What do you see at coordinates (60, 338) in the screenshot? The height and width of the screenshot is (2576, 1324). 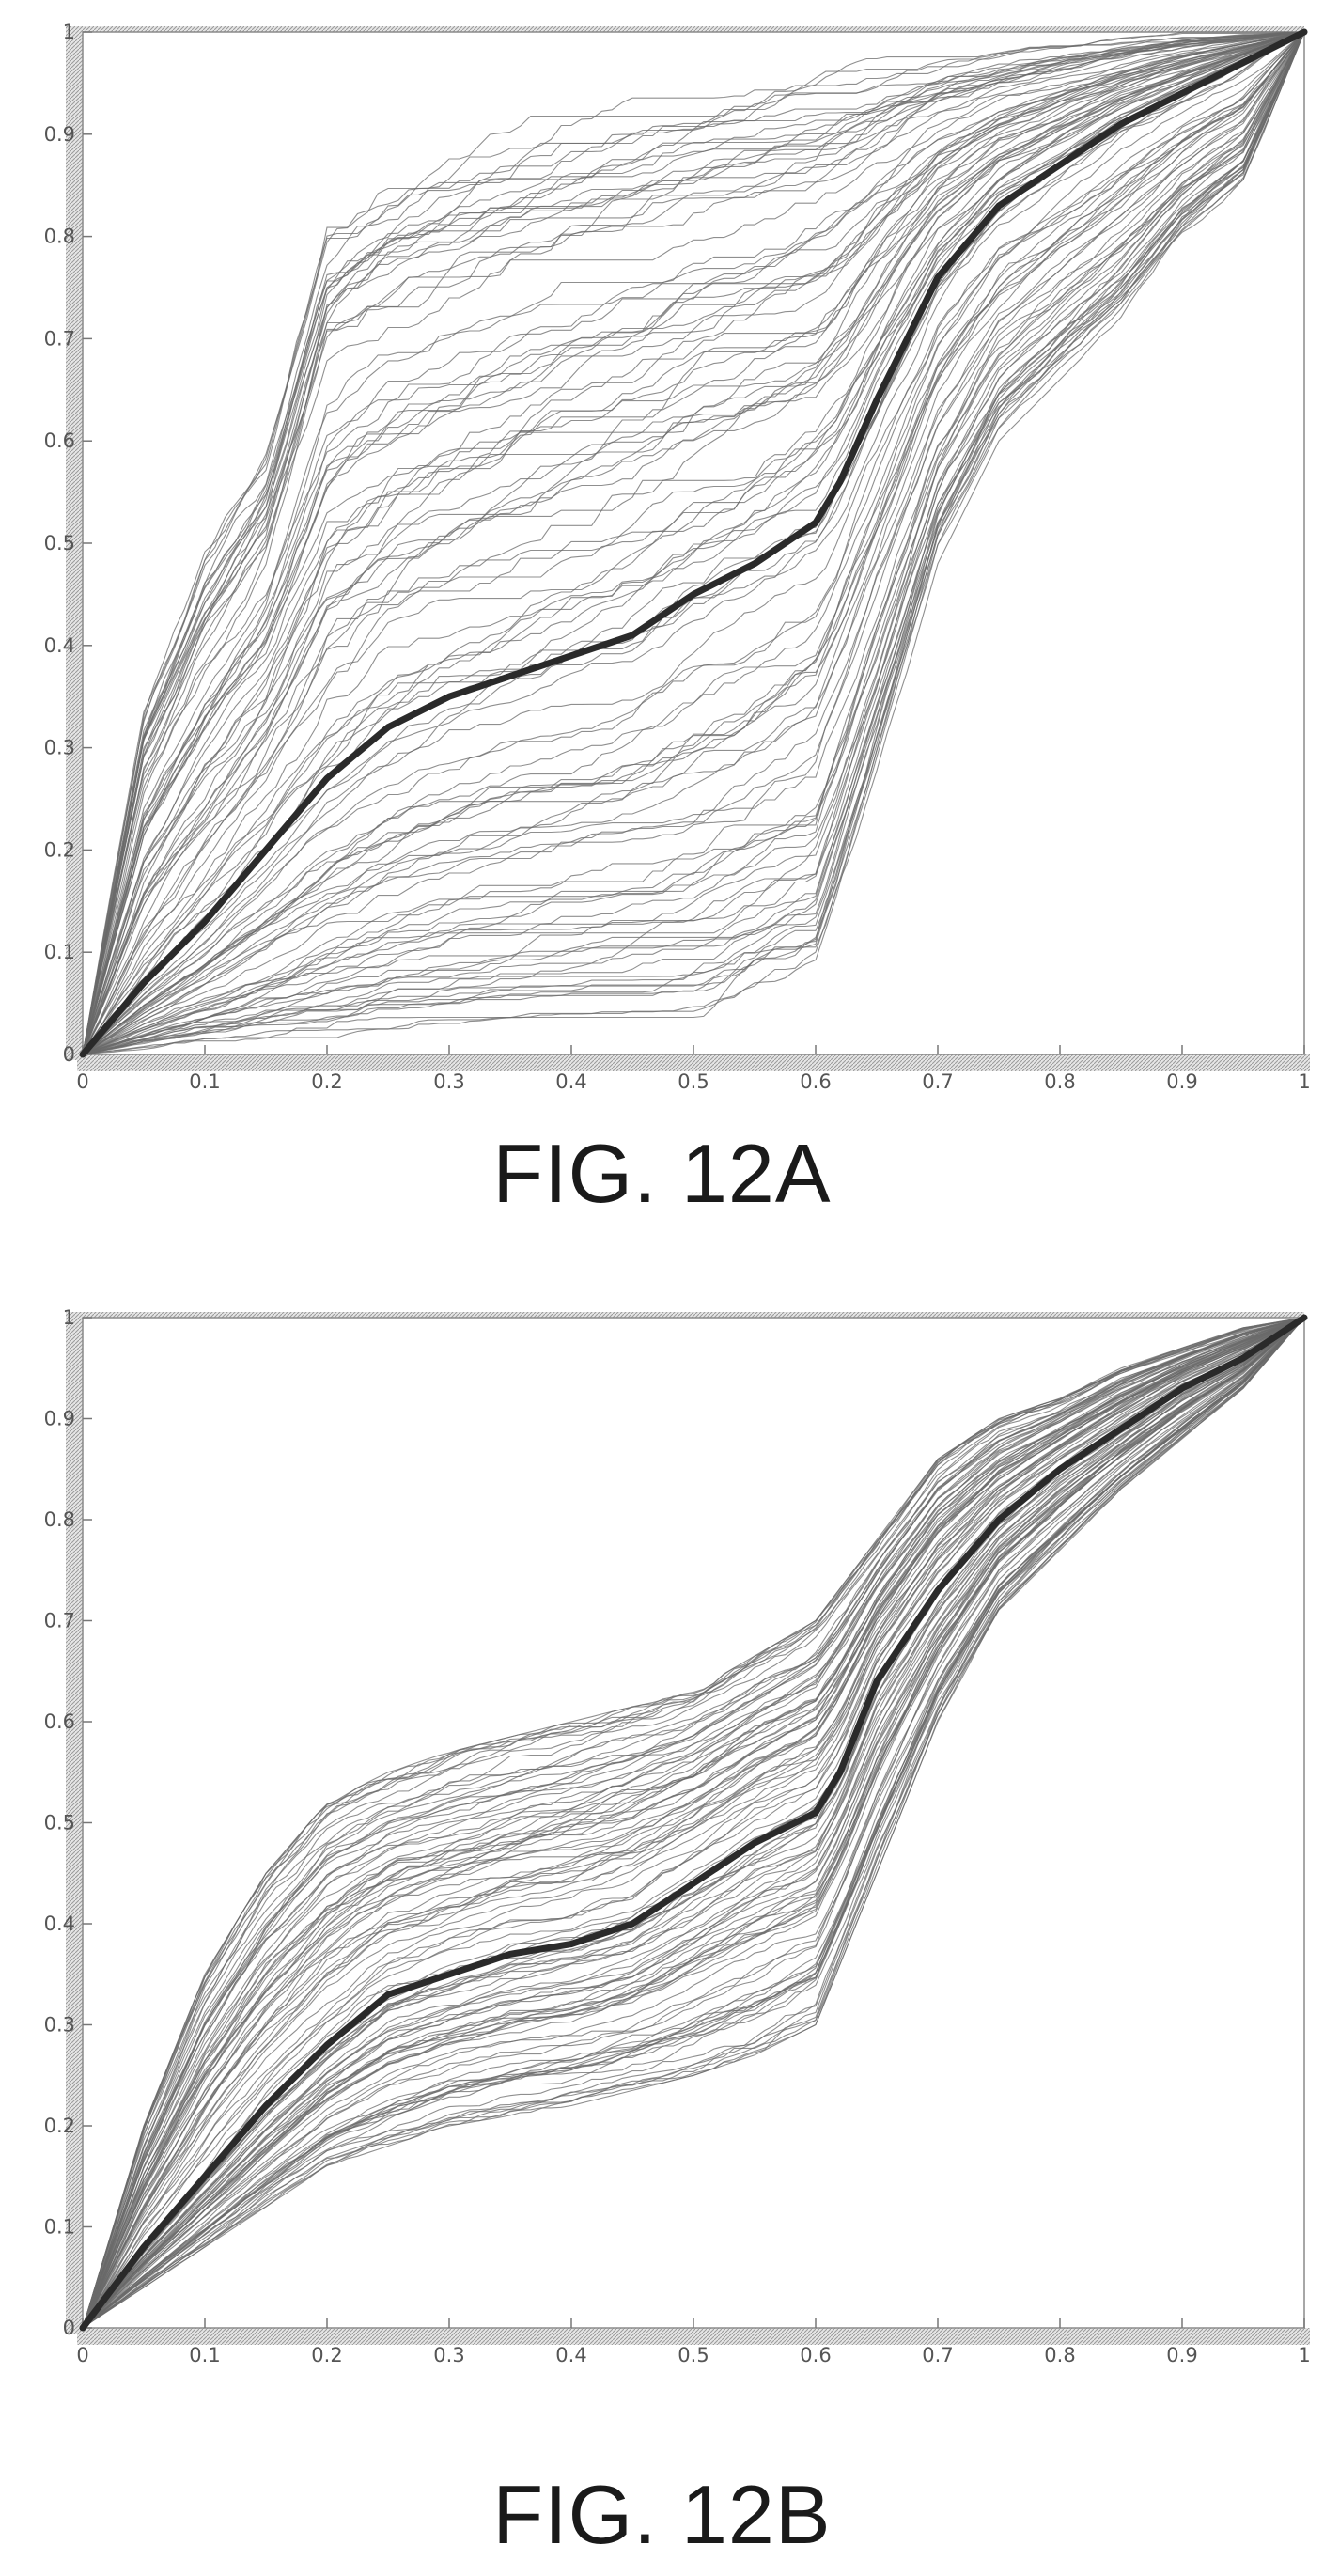 I see `y-tick-label: 0.7` at bounding box center [60, 338].